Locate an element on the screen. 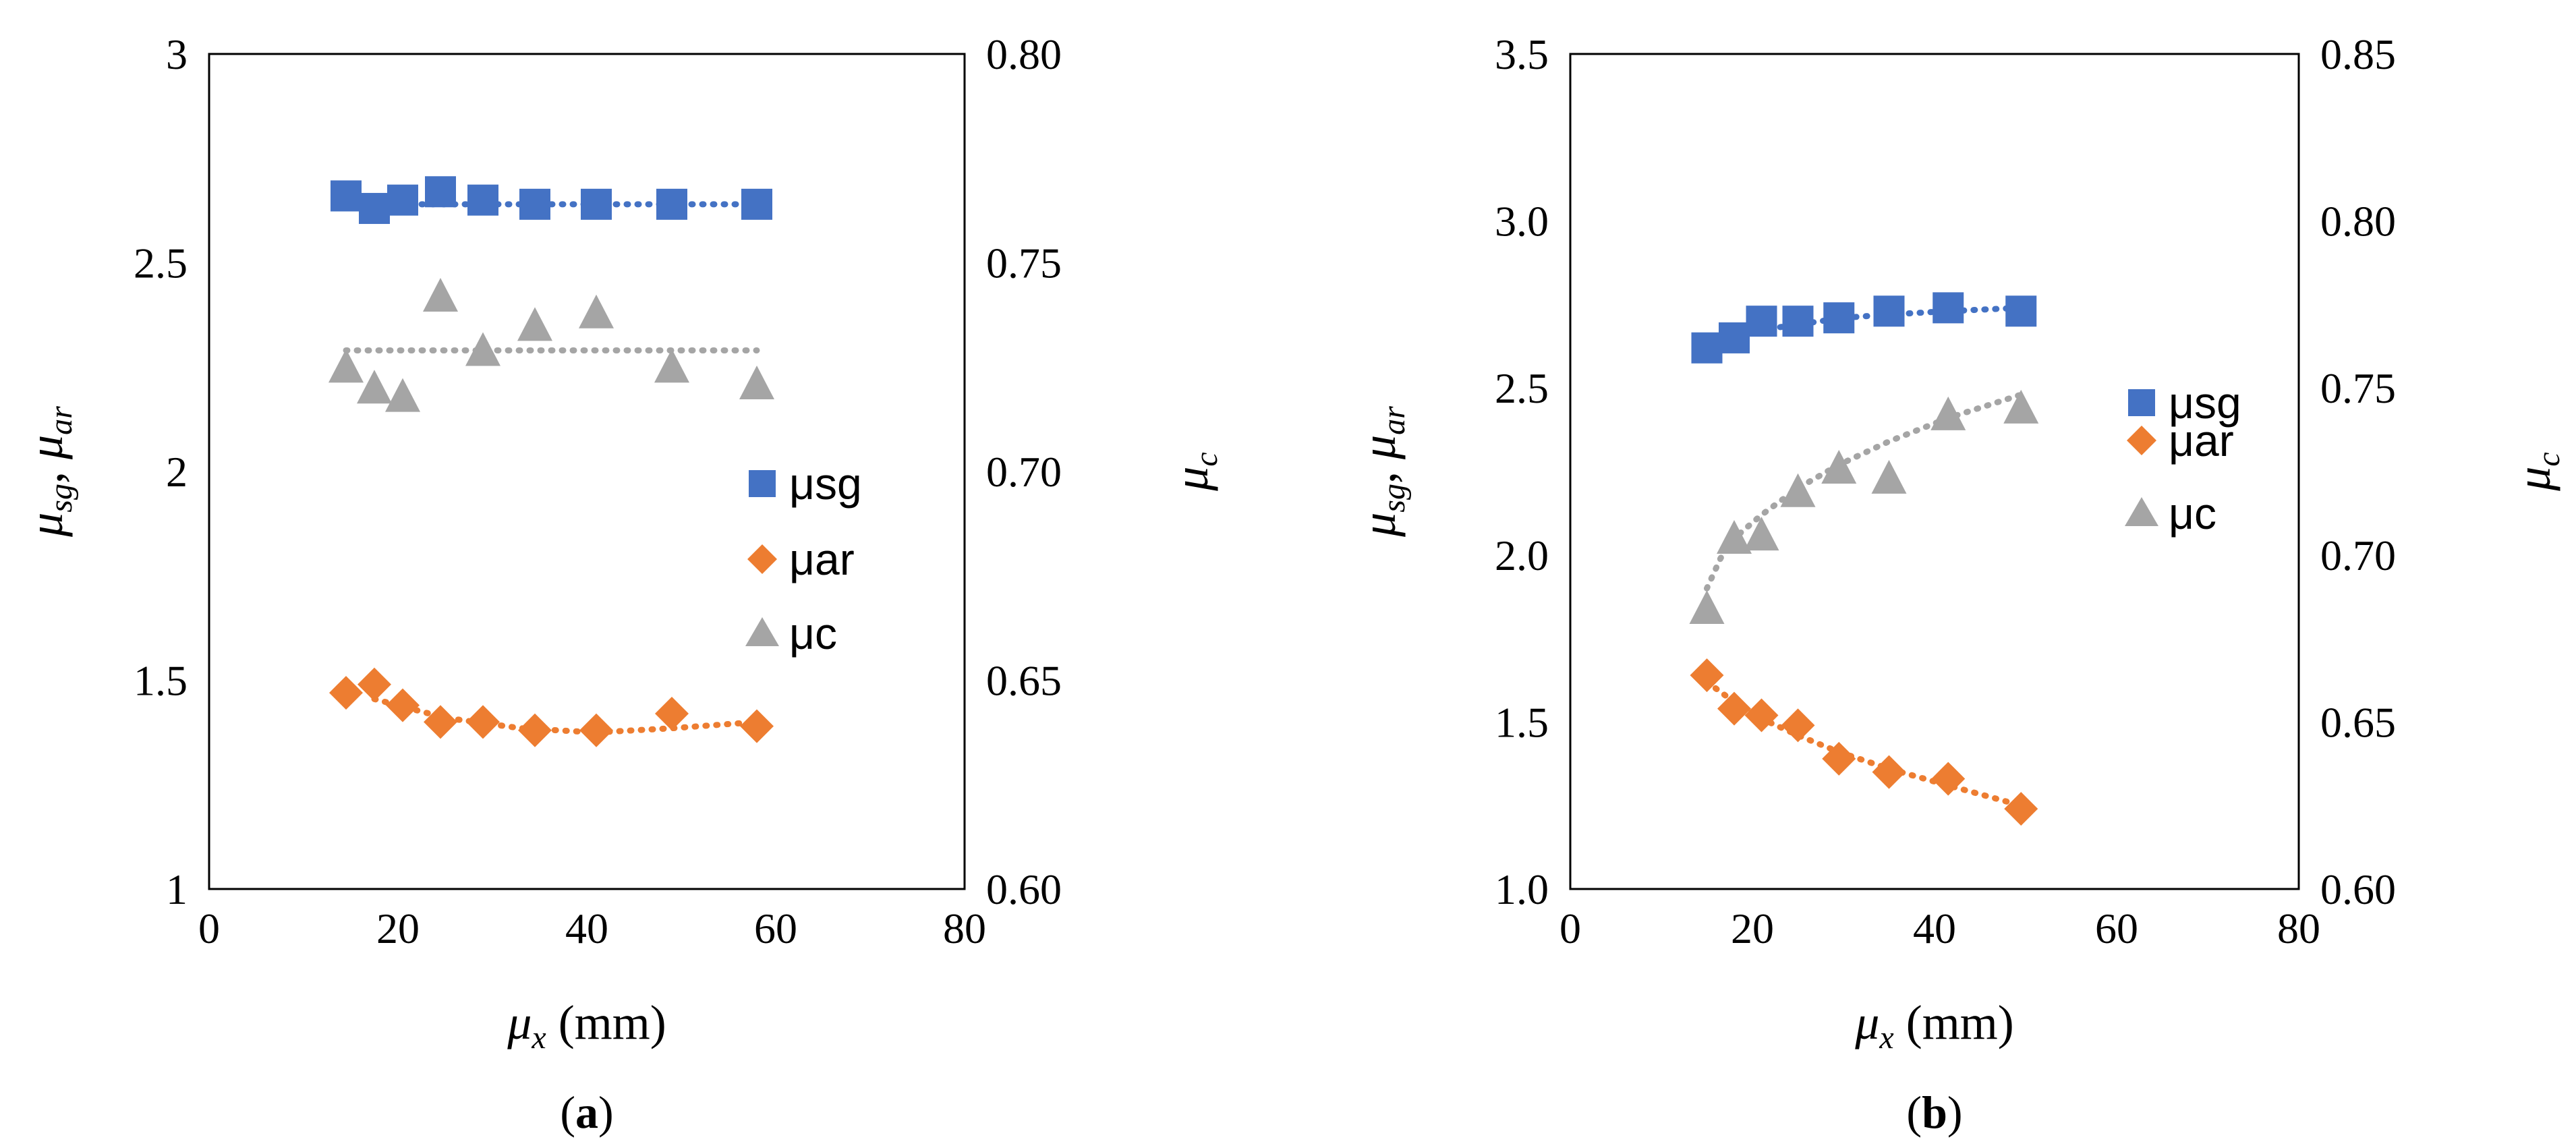 The image size is (2576, 1148). legend-marker-sg-b is located at coordinates (2141, 402).